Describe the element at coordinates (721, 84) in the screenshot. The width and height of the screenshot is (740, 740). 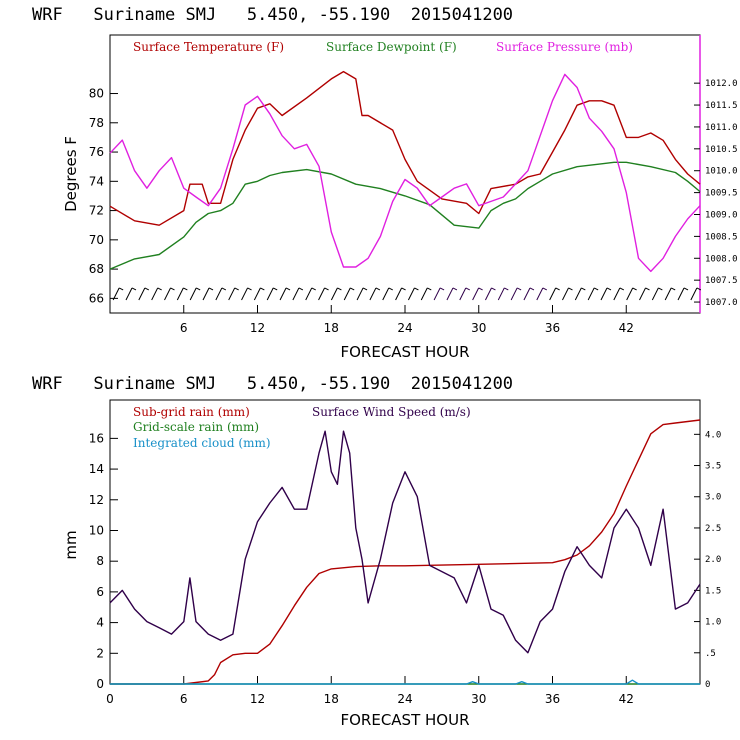
I see `top-y2-tick-label: 1012.0` at that location.